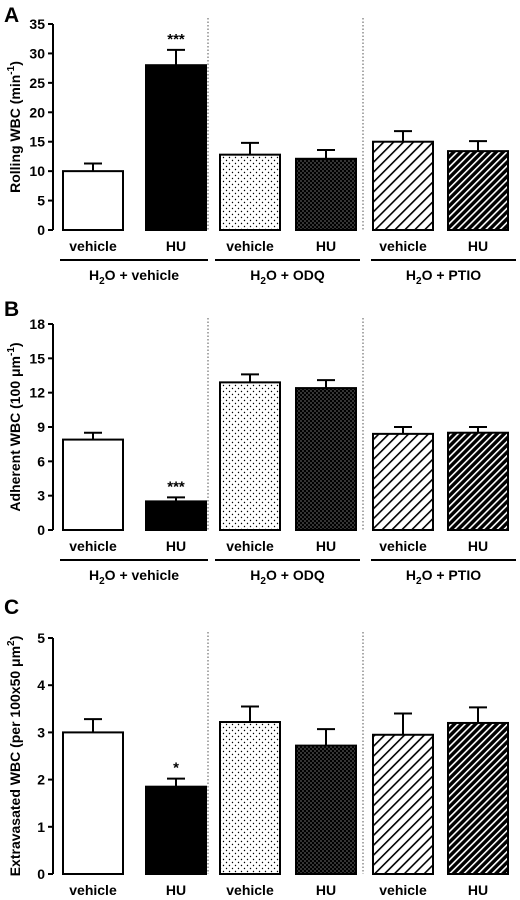  I want to click on panel-letter: B, so click(11, 309).